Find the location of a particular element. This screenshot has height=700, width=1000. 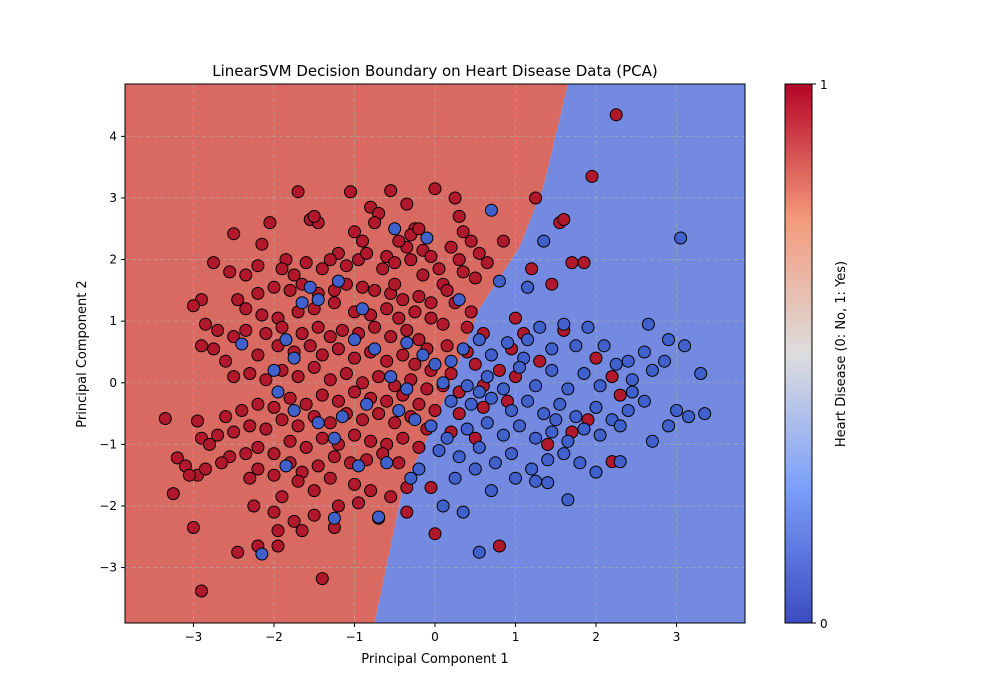

x-tick-label: 2 is located at coordinates (596, 637).